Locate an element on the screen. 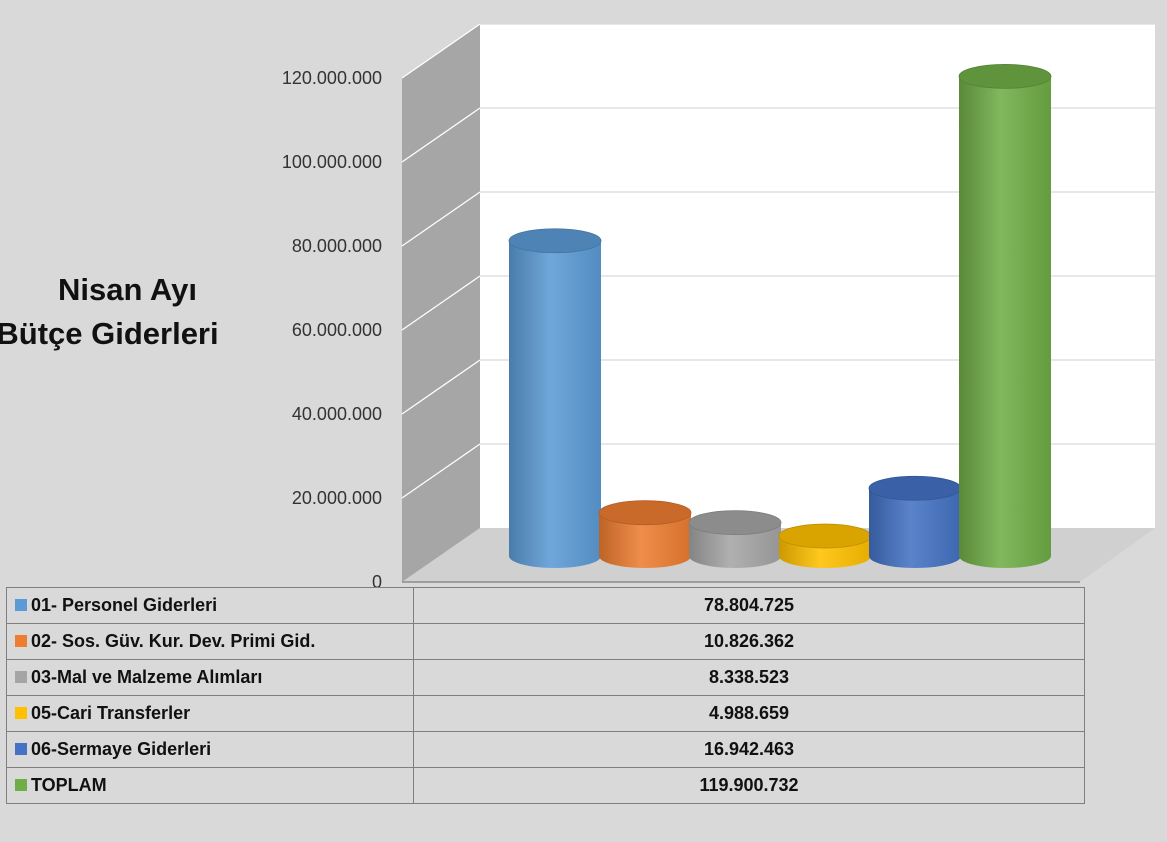  table-row: 01- Personel Giderleri 78.804.725 is located at coordinates (545, 605).